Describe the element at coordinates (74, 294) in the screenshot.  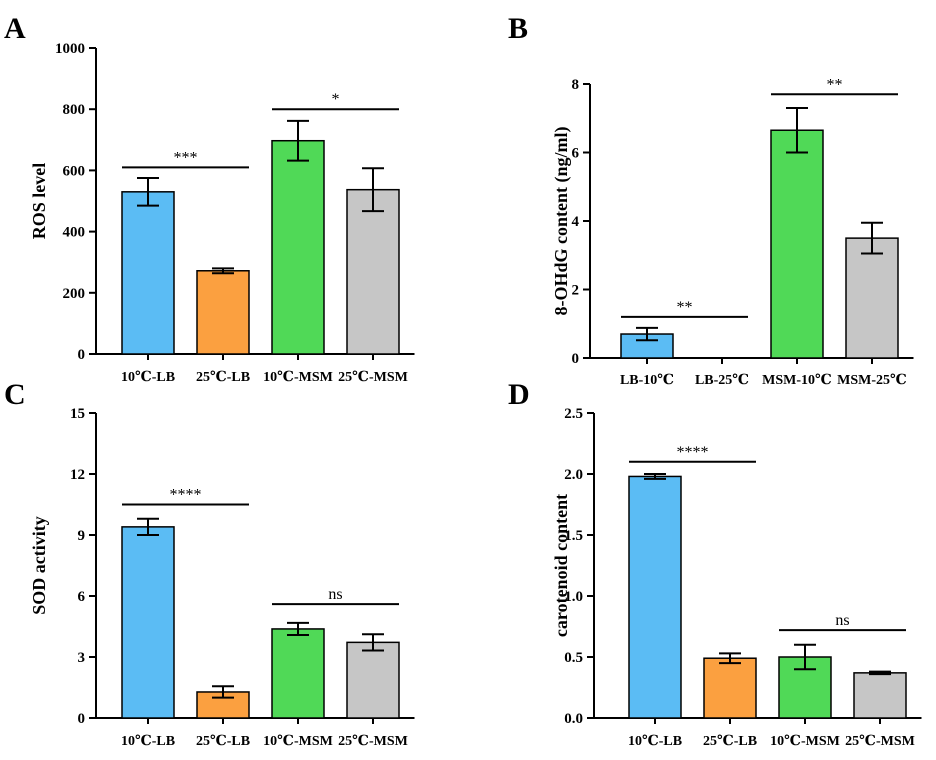
I see `y-tick-label: 200` at that location.